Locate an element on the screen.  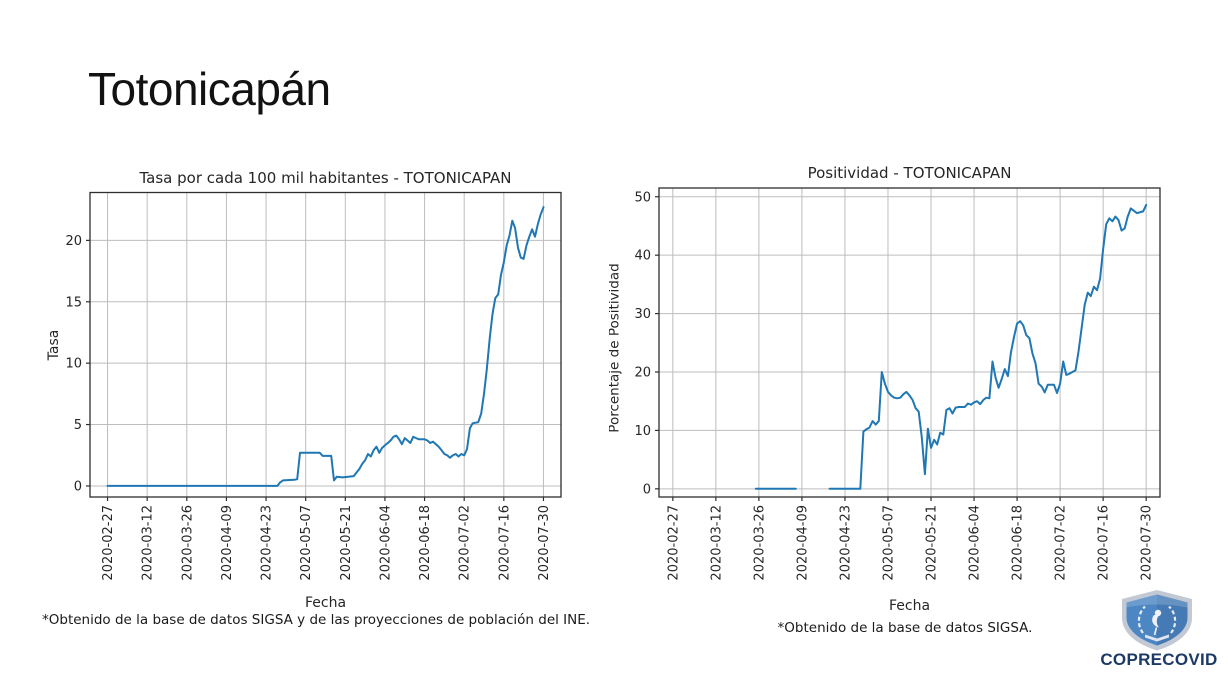
positividad-y-axis-label-clip: Porcentaje de Positividad is located at coordinates (624, 348).